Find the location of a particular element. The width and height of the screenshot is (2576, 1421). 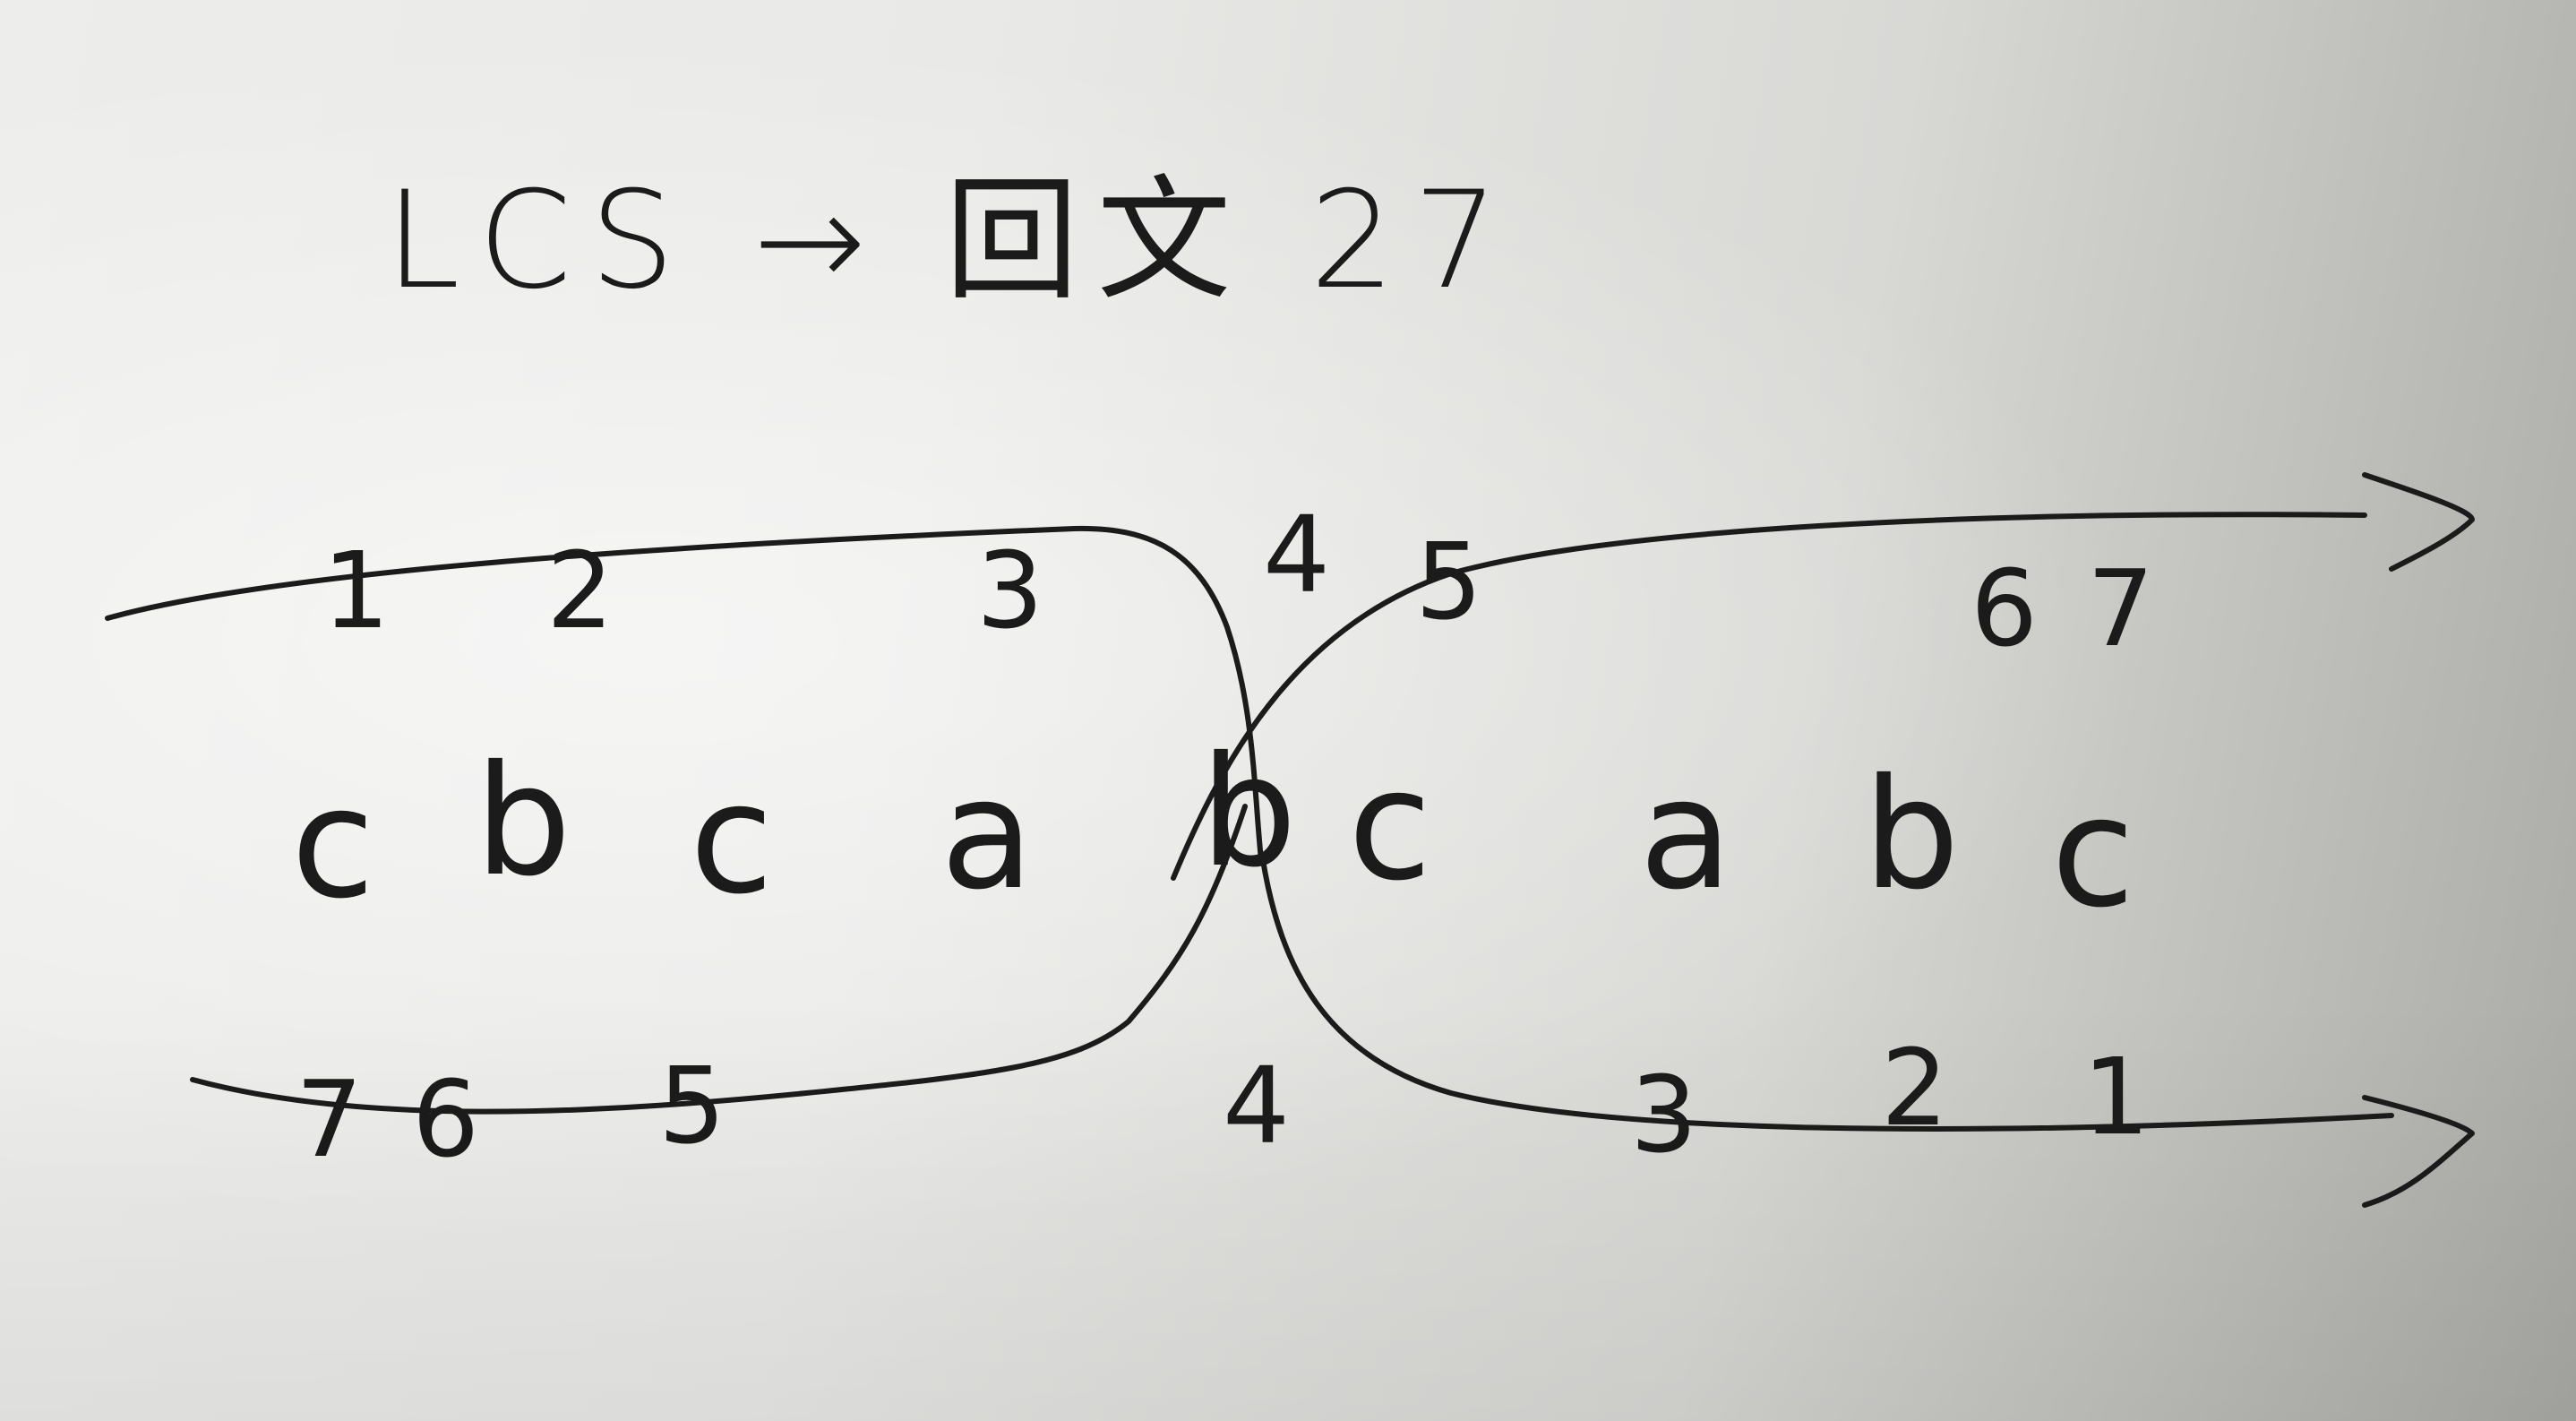

bottom-number: 5 is located at coordinates (692, 1105).